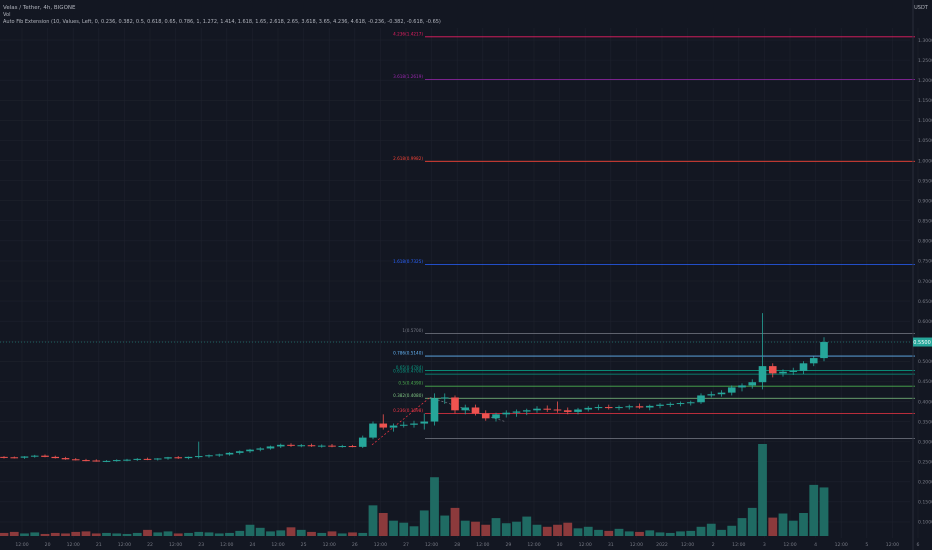  What do you see at coordinates (713, 545) in the screenshot?
I see `time-tick-label: 2` at bounding box center [713, 545].